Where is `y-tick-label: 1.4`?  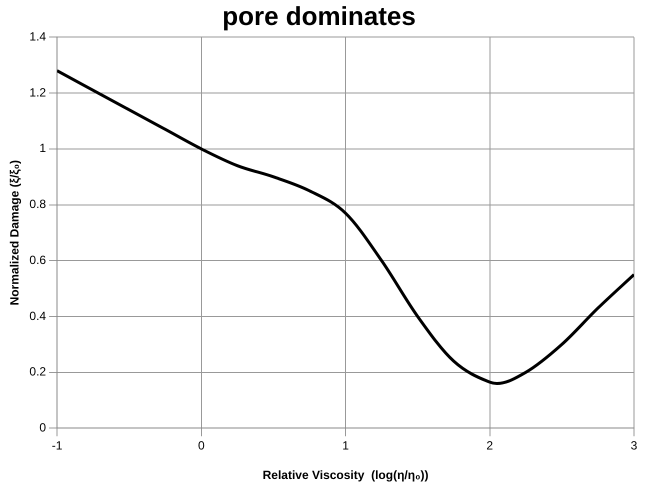 y-tick-label: 1.4 is located at coordinates (37, 37).